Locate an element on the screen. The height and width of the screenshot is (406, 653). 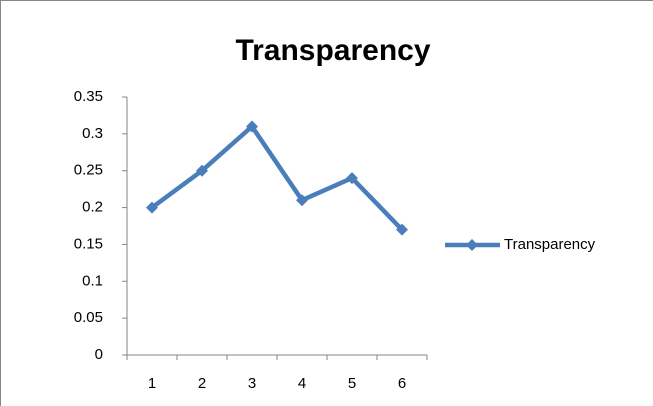
x-tick-label: 2 is located at coordinates (202, 383).